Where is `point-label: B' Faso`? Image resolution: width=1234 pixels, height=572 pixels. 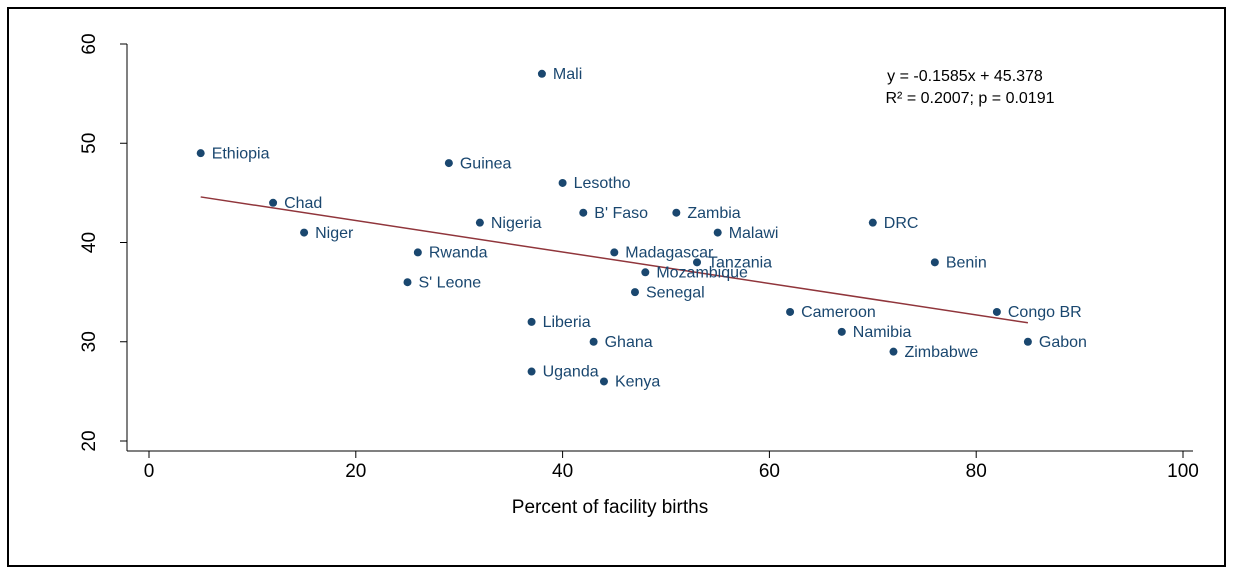 point-label: B' Faso is located at coordinates (621, 213).